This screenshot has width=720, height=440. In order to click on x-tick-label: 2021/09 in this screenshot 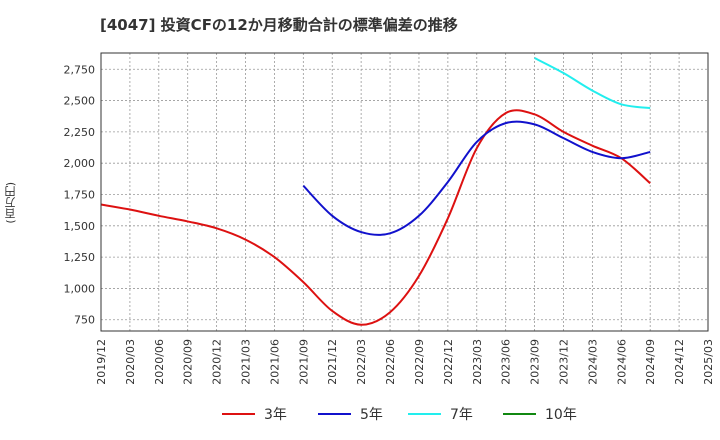, I will do `click(303, 362)`.